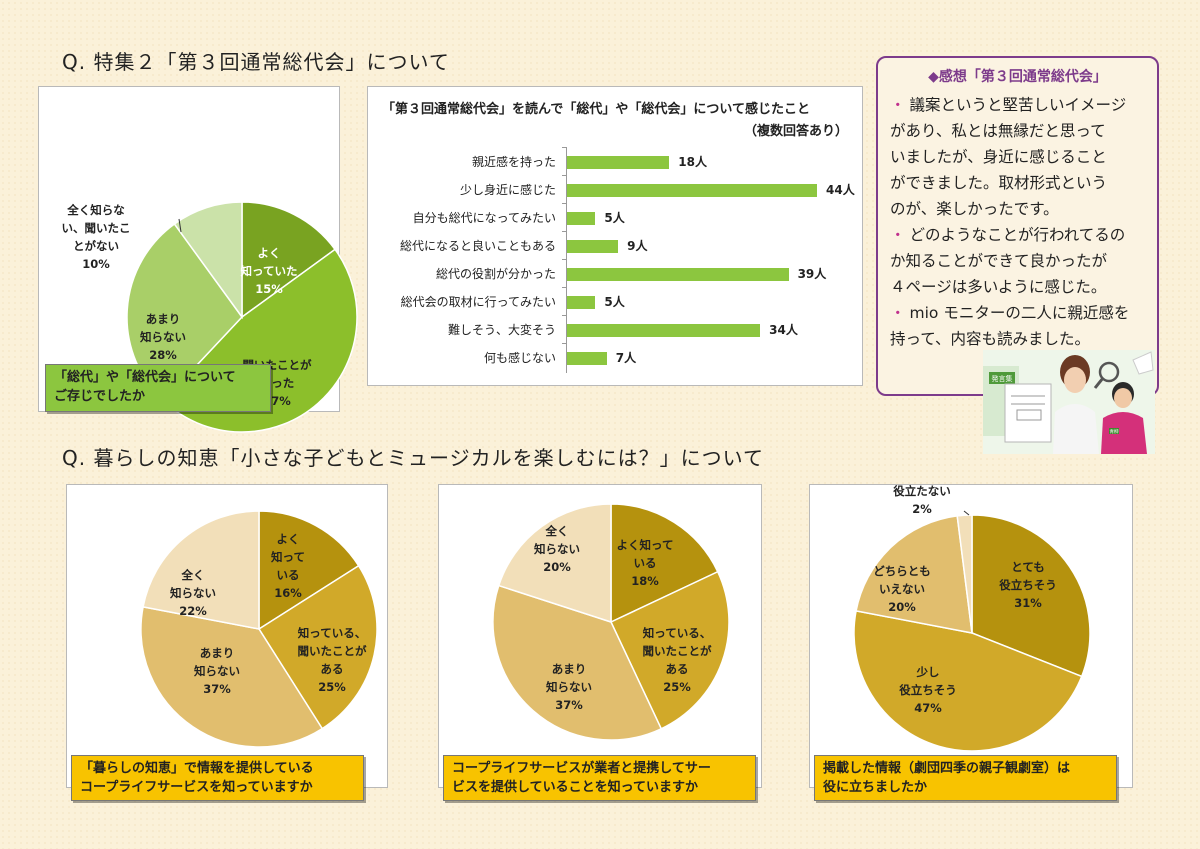 Image resolution: width=1200 pixels, height=849 pixels. What do you see at coordinates (998, 287) in the screenshot?
I see `impression-text: ４ページは多いように感じた。` at bounding box center [998, 287].